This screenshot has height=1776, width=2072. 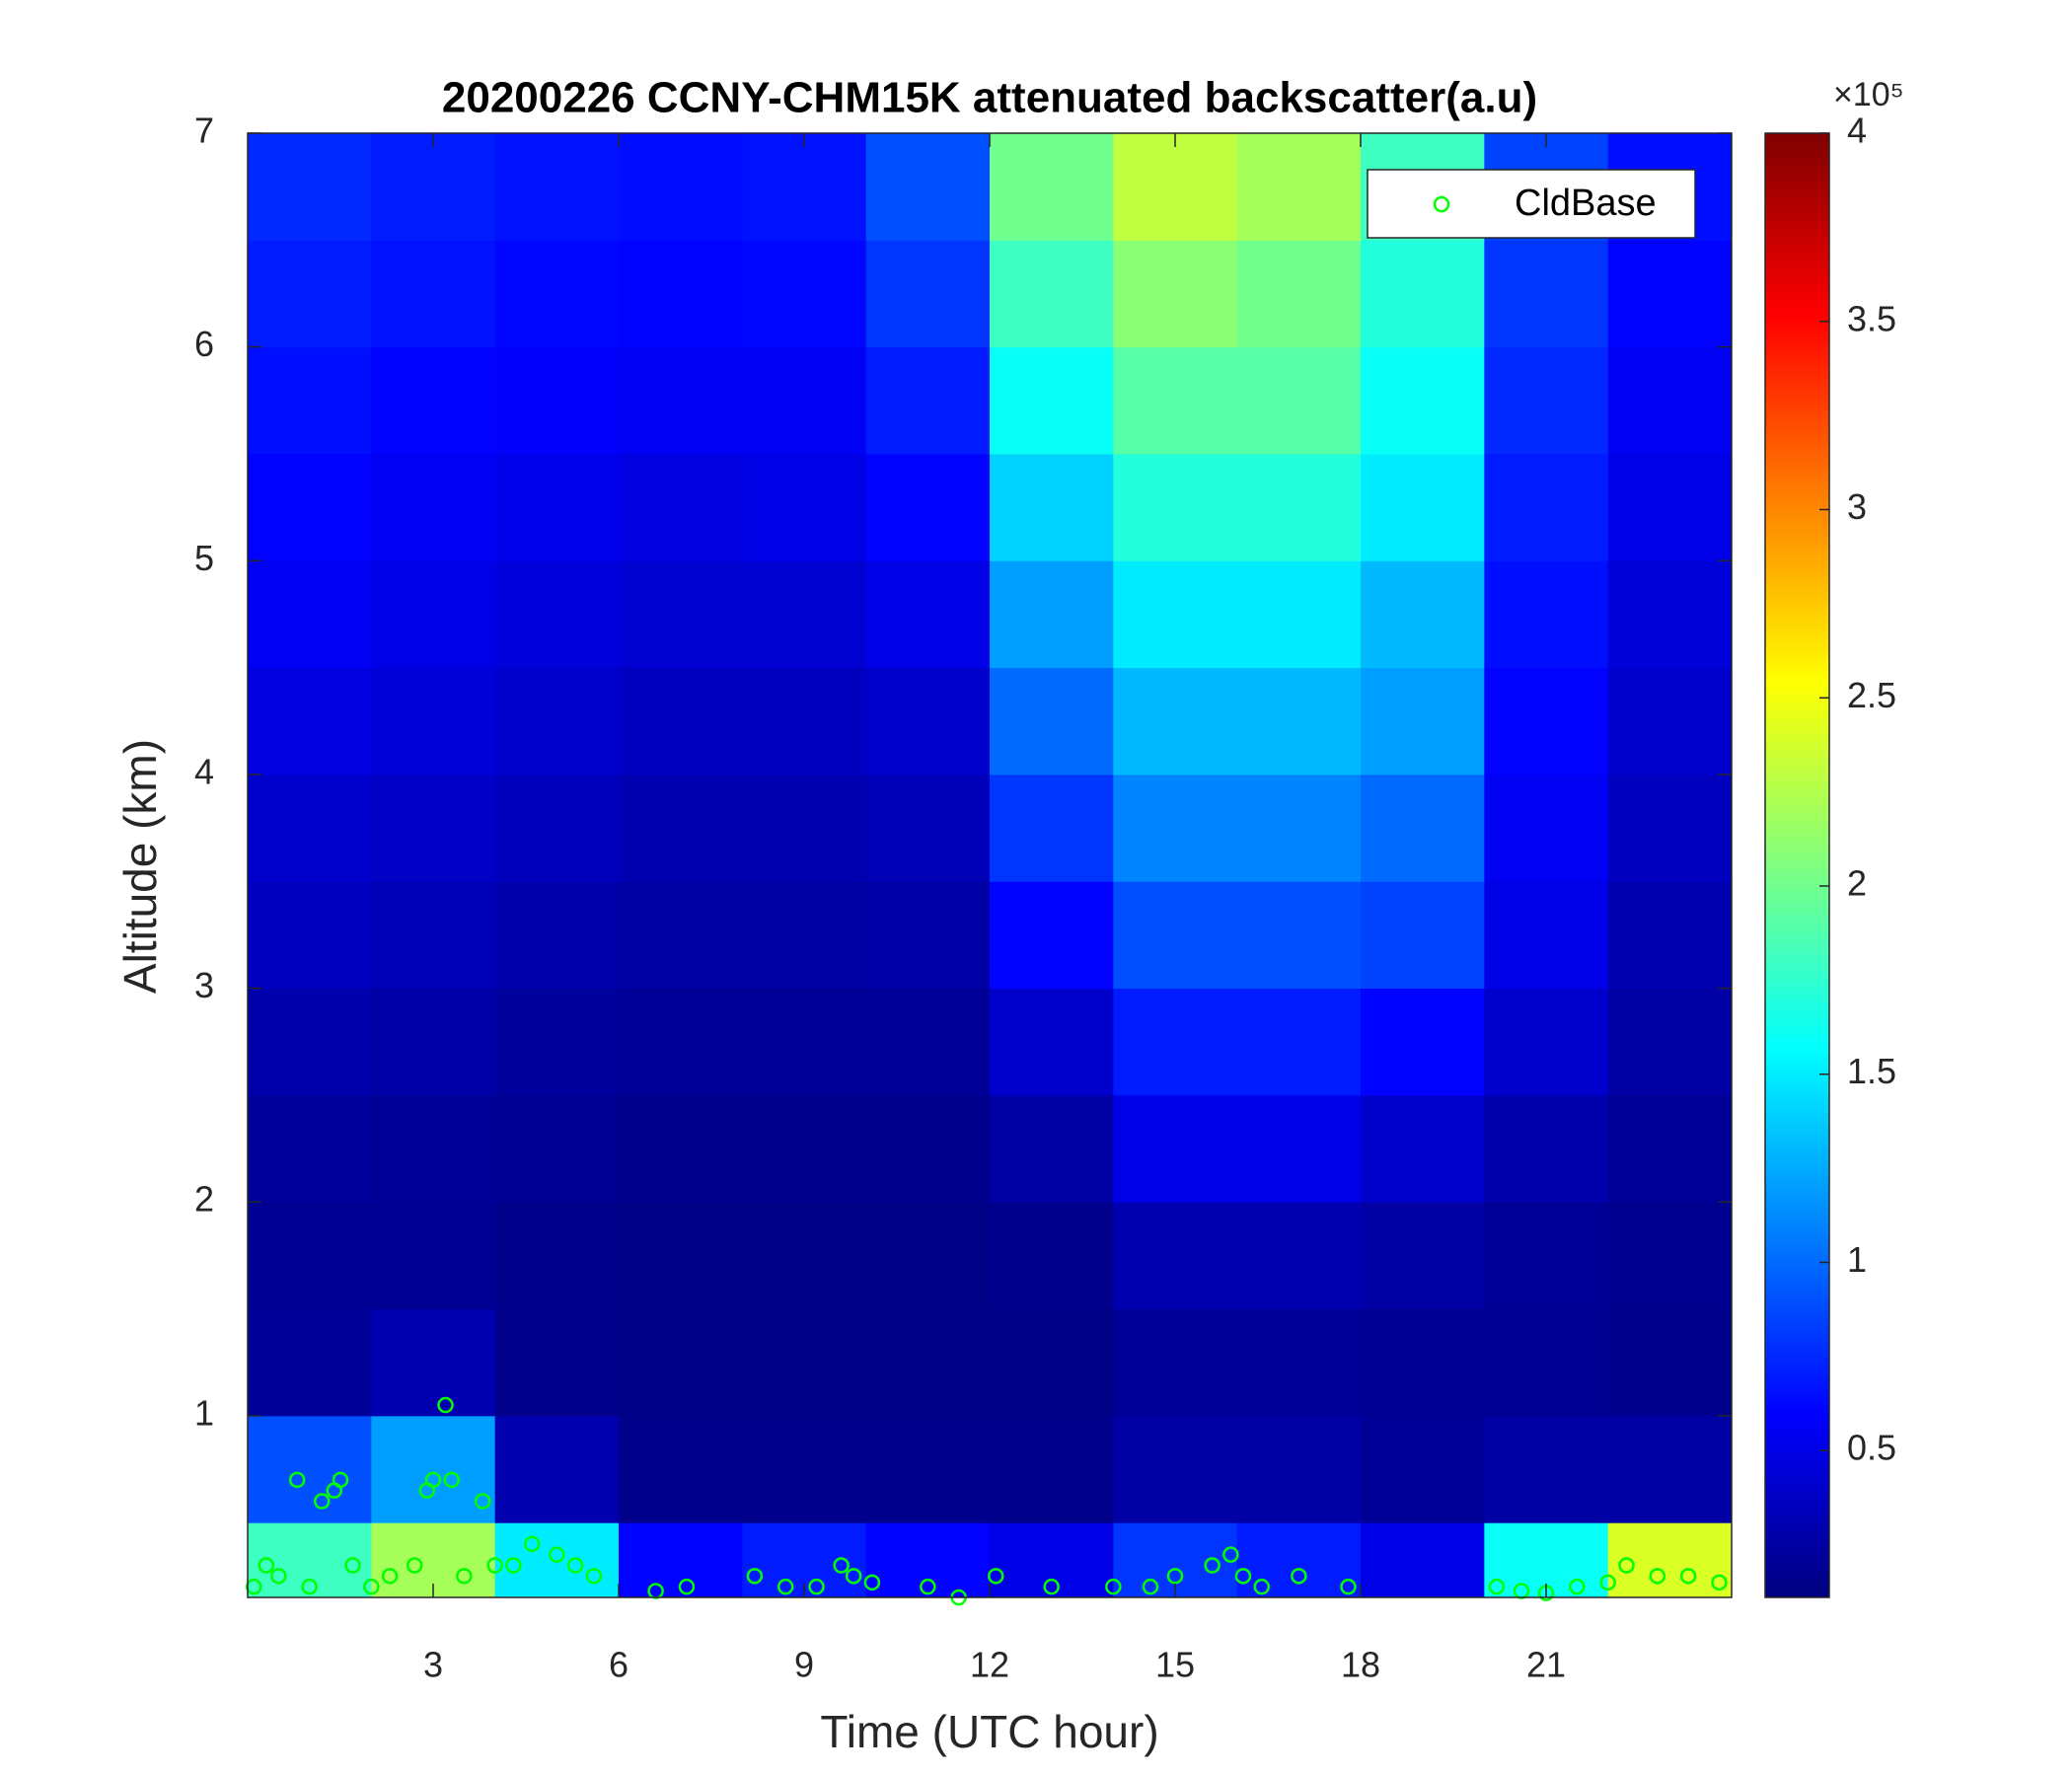 I want to click on x-tick-label: 12, so click(x=990, y=1665).